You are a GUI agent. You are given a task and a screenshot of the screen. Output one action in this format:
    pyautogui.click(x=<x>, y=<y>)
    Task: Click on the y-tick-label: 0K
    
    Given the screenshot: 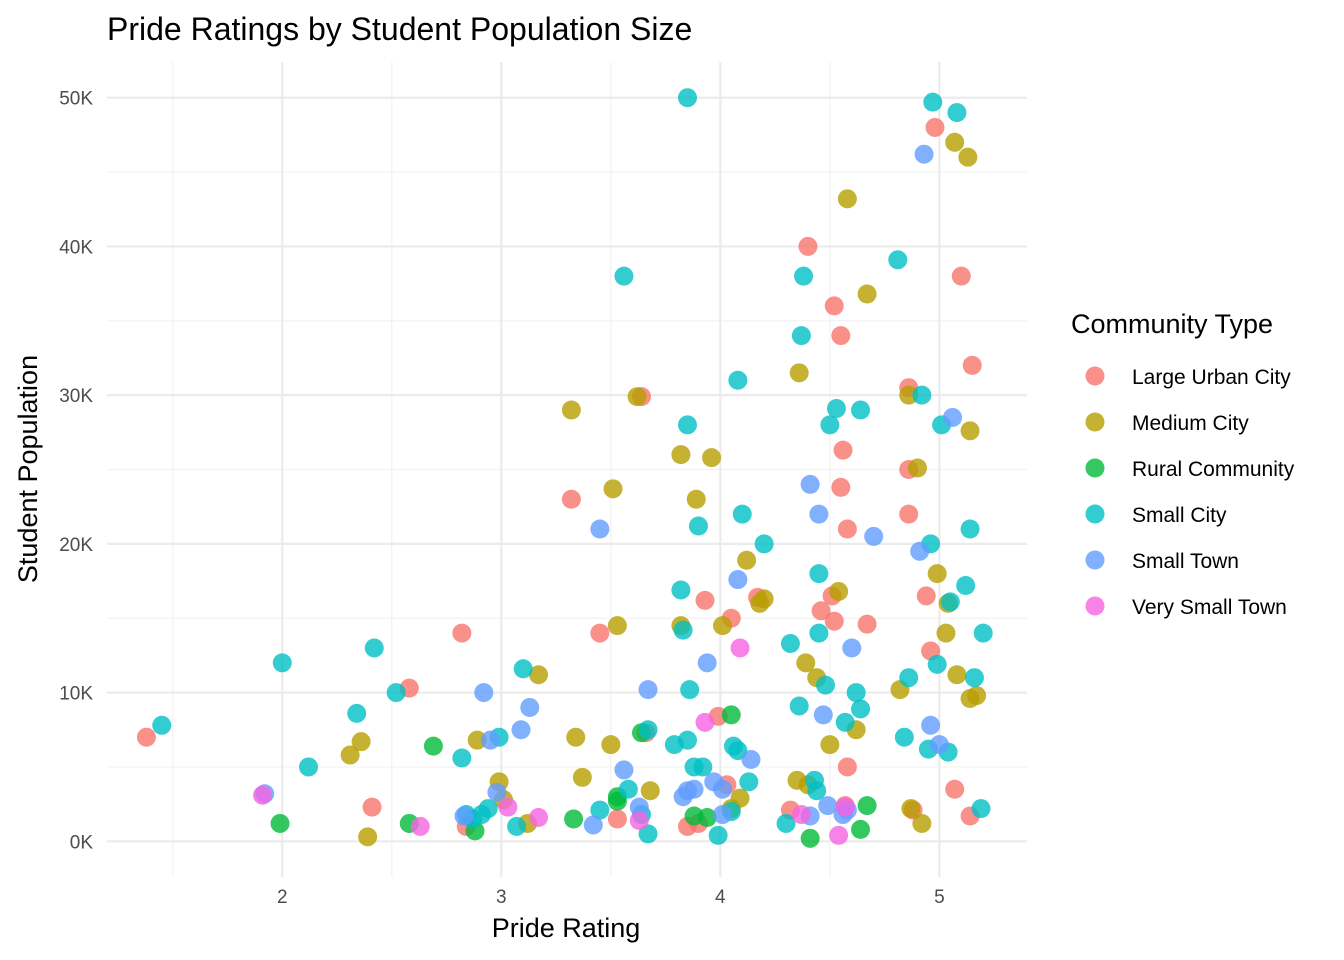 What is the action you would take?
    pyautogui.click(x=82, y=842)
    